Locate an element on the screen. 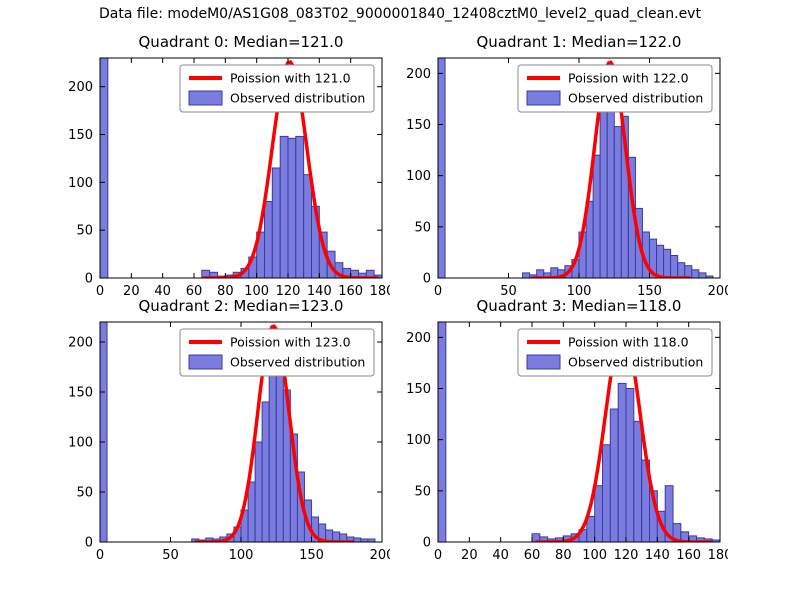 This screenshot has width=800, height=600. legend: Poission with 118.0 Observed distribution is located at coordinates (615, 352).